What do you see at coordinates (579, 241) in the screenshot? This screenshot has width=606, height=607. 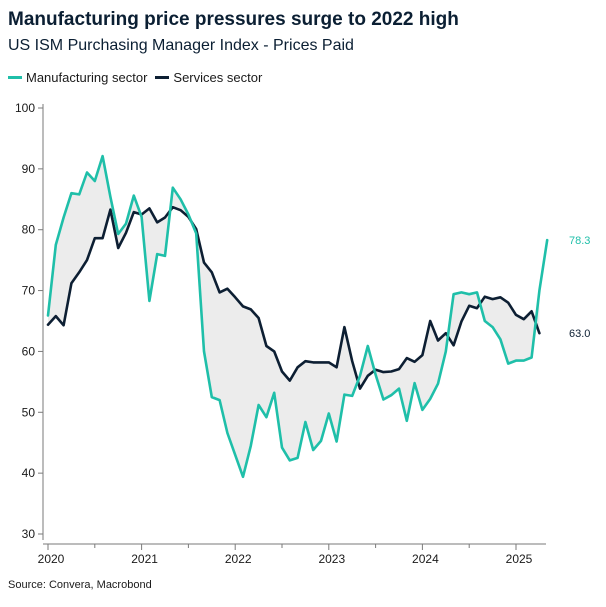 I see `manufacturing-end-label: 78.3` at bounding box center [579, 241].